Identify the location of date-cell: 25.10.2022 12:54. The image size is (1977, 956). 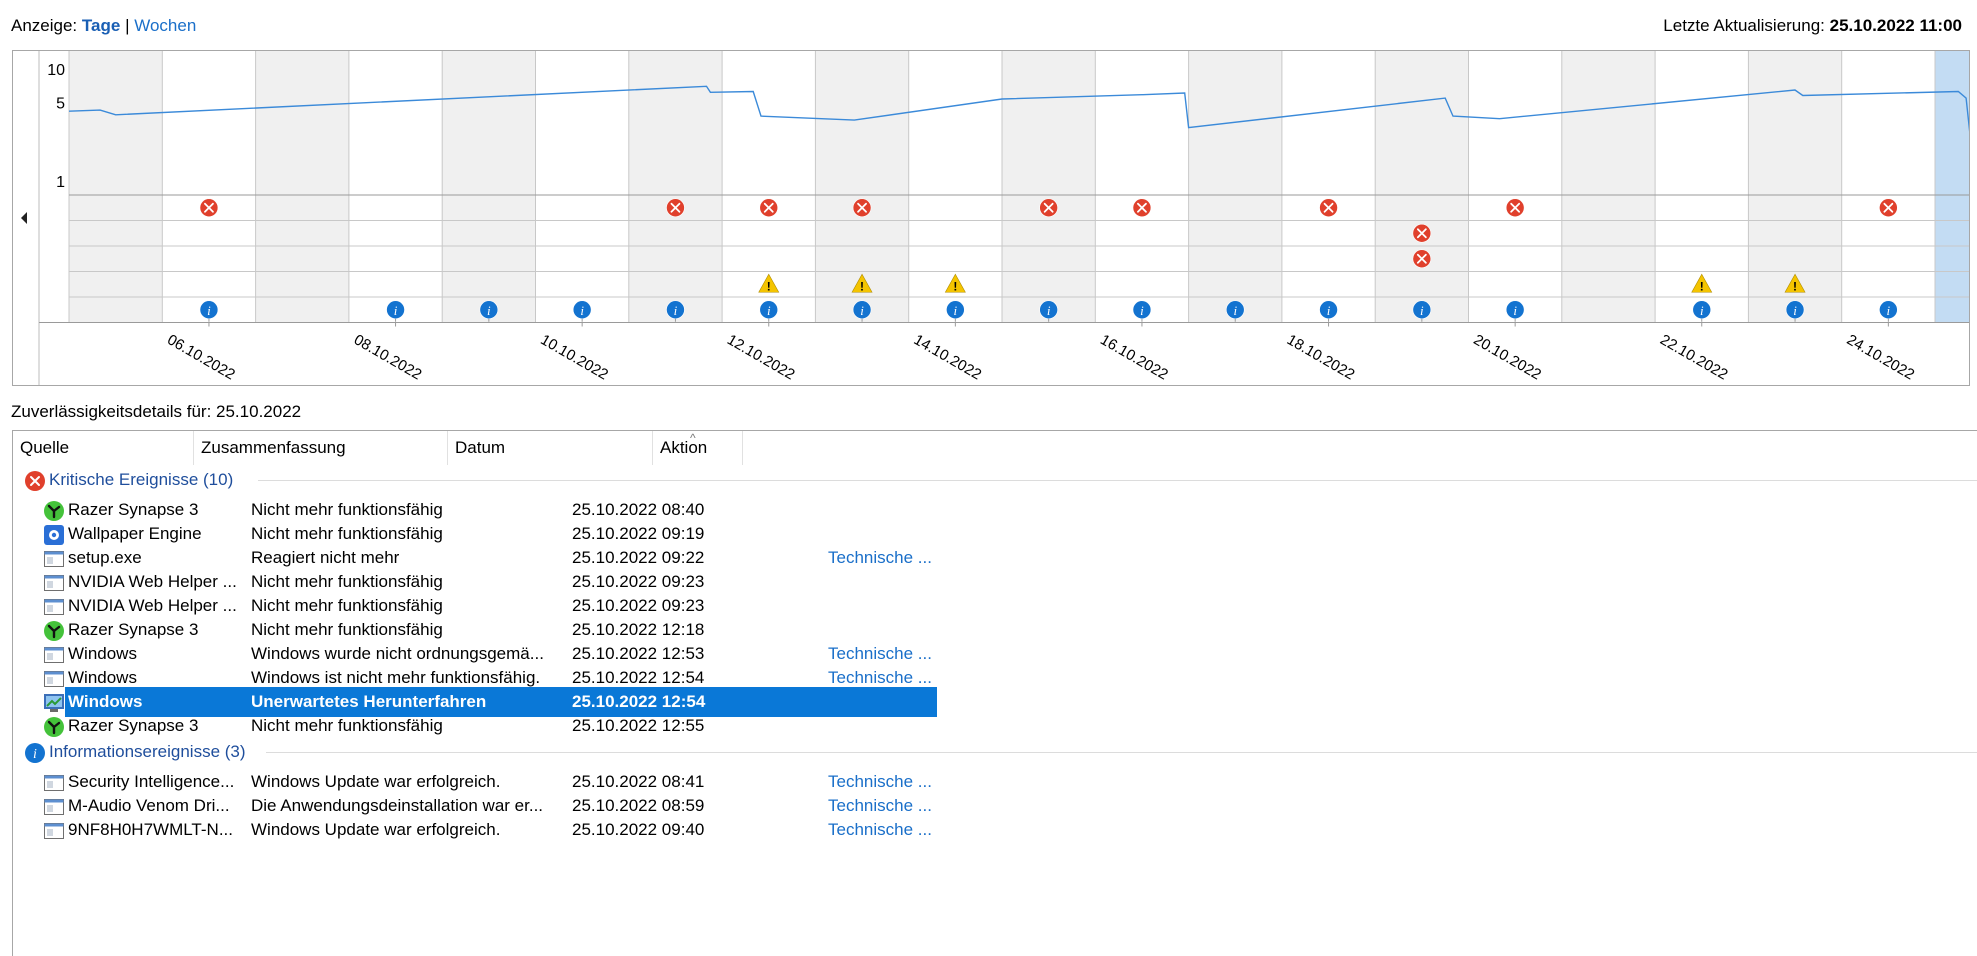
(638, 677).